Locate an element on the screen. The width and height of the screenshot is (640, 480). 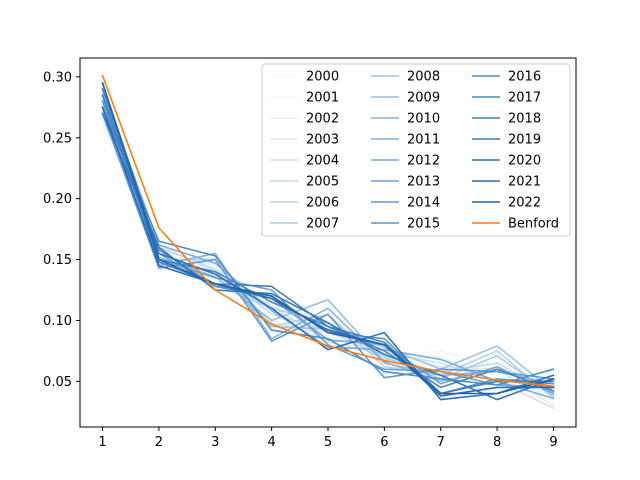
y-tick-label: 0.30 is located at coordinates (57, 77).